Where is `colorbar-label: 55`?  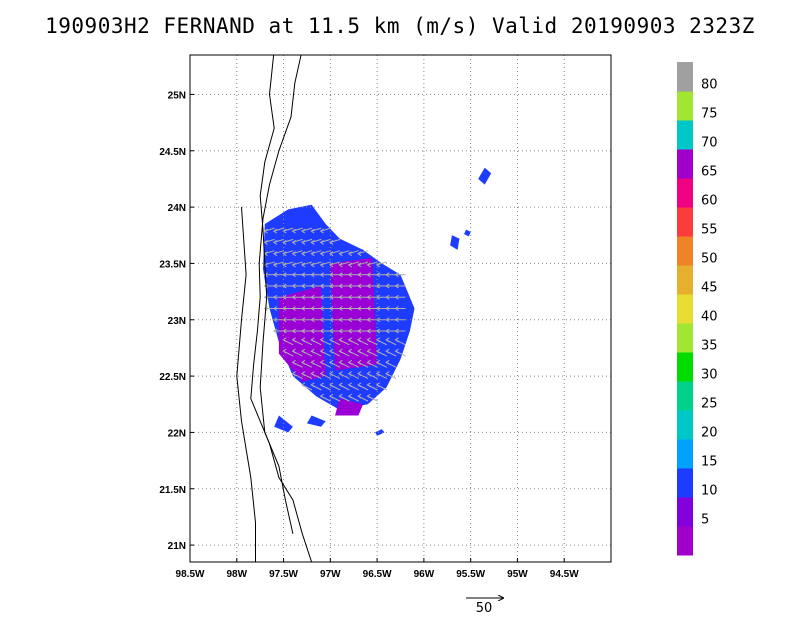 colorbar-label: 55 is located at coordinates (709, 230).